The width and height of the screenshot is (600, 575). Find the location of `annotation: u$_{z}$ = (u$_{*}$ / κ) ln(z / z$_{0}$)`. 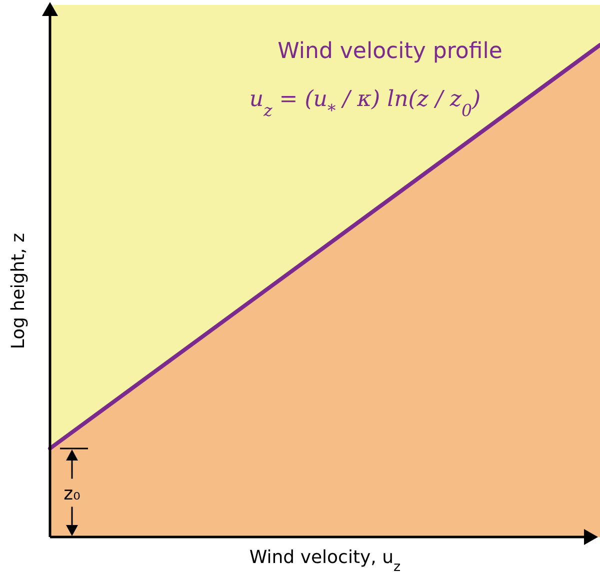

annotation: u$_{z}$ = (u$_{*}$ / κ) ln(z / z$_{0}$) is located at coordinates (365, 103).